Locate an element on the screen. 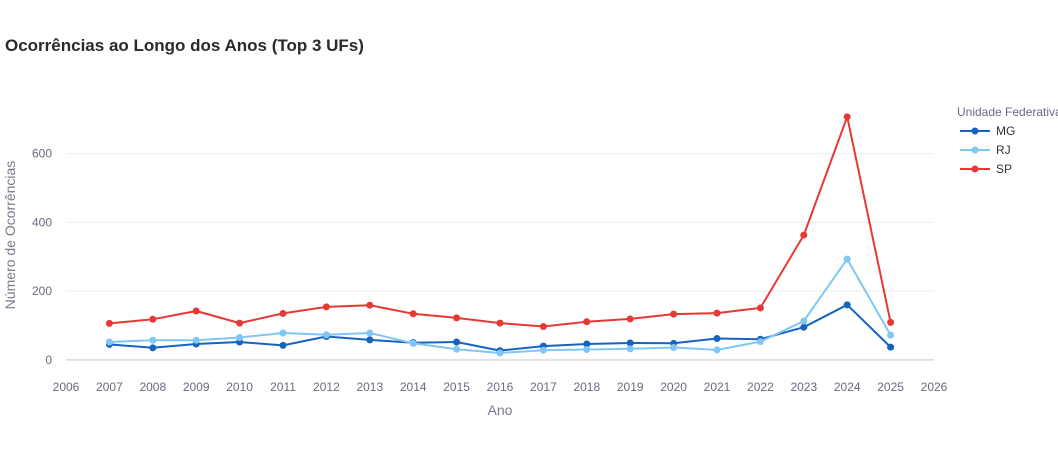 The height and width of the screenshot is (450, 1058). x-tick-label: 2007 is located at coordinates (109, 387).